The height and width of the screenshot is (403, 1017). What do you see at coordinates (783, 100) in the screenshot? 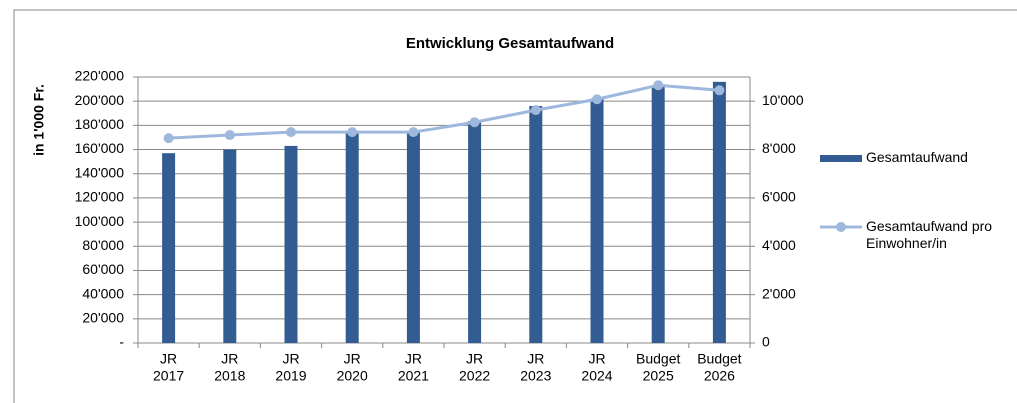
I see `y2-tick-label: 10'000` at bounding box center [783, 100].